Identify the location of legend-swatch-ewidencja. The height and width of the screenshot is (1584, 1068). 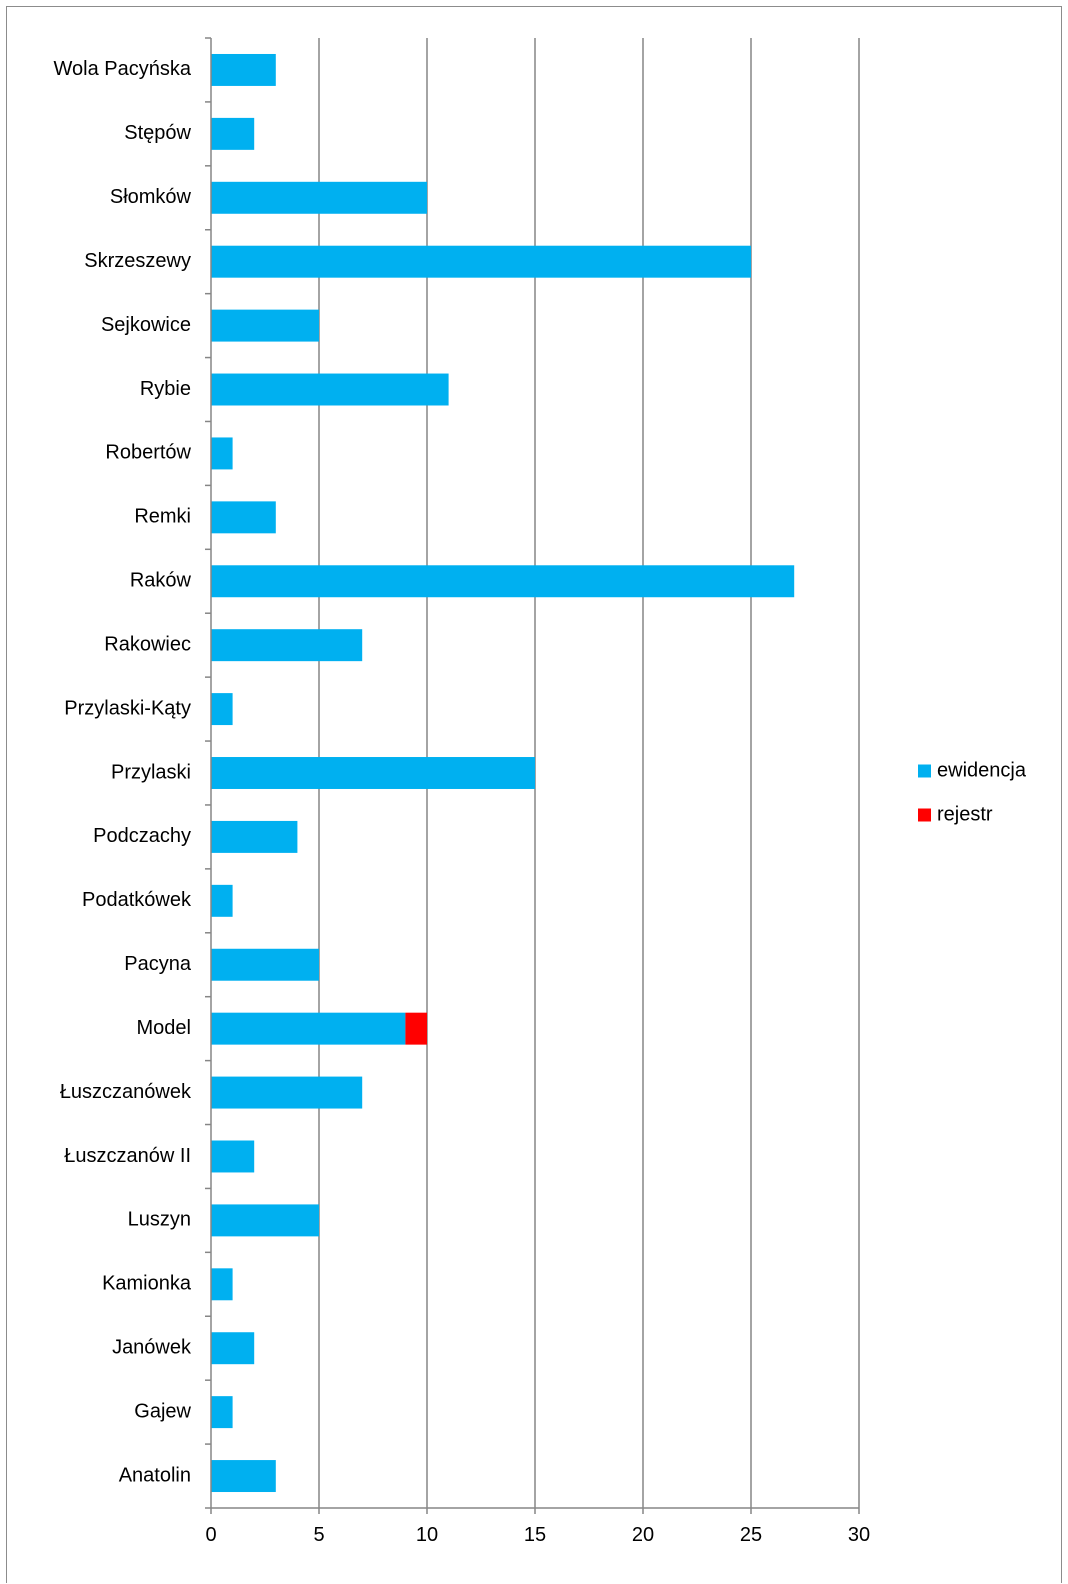
(924, 771).